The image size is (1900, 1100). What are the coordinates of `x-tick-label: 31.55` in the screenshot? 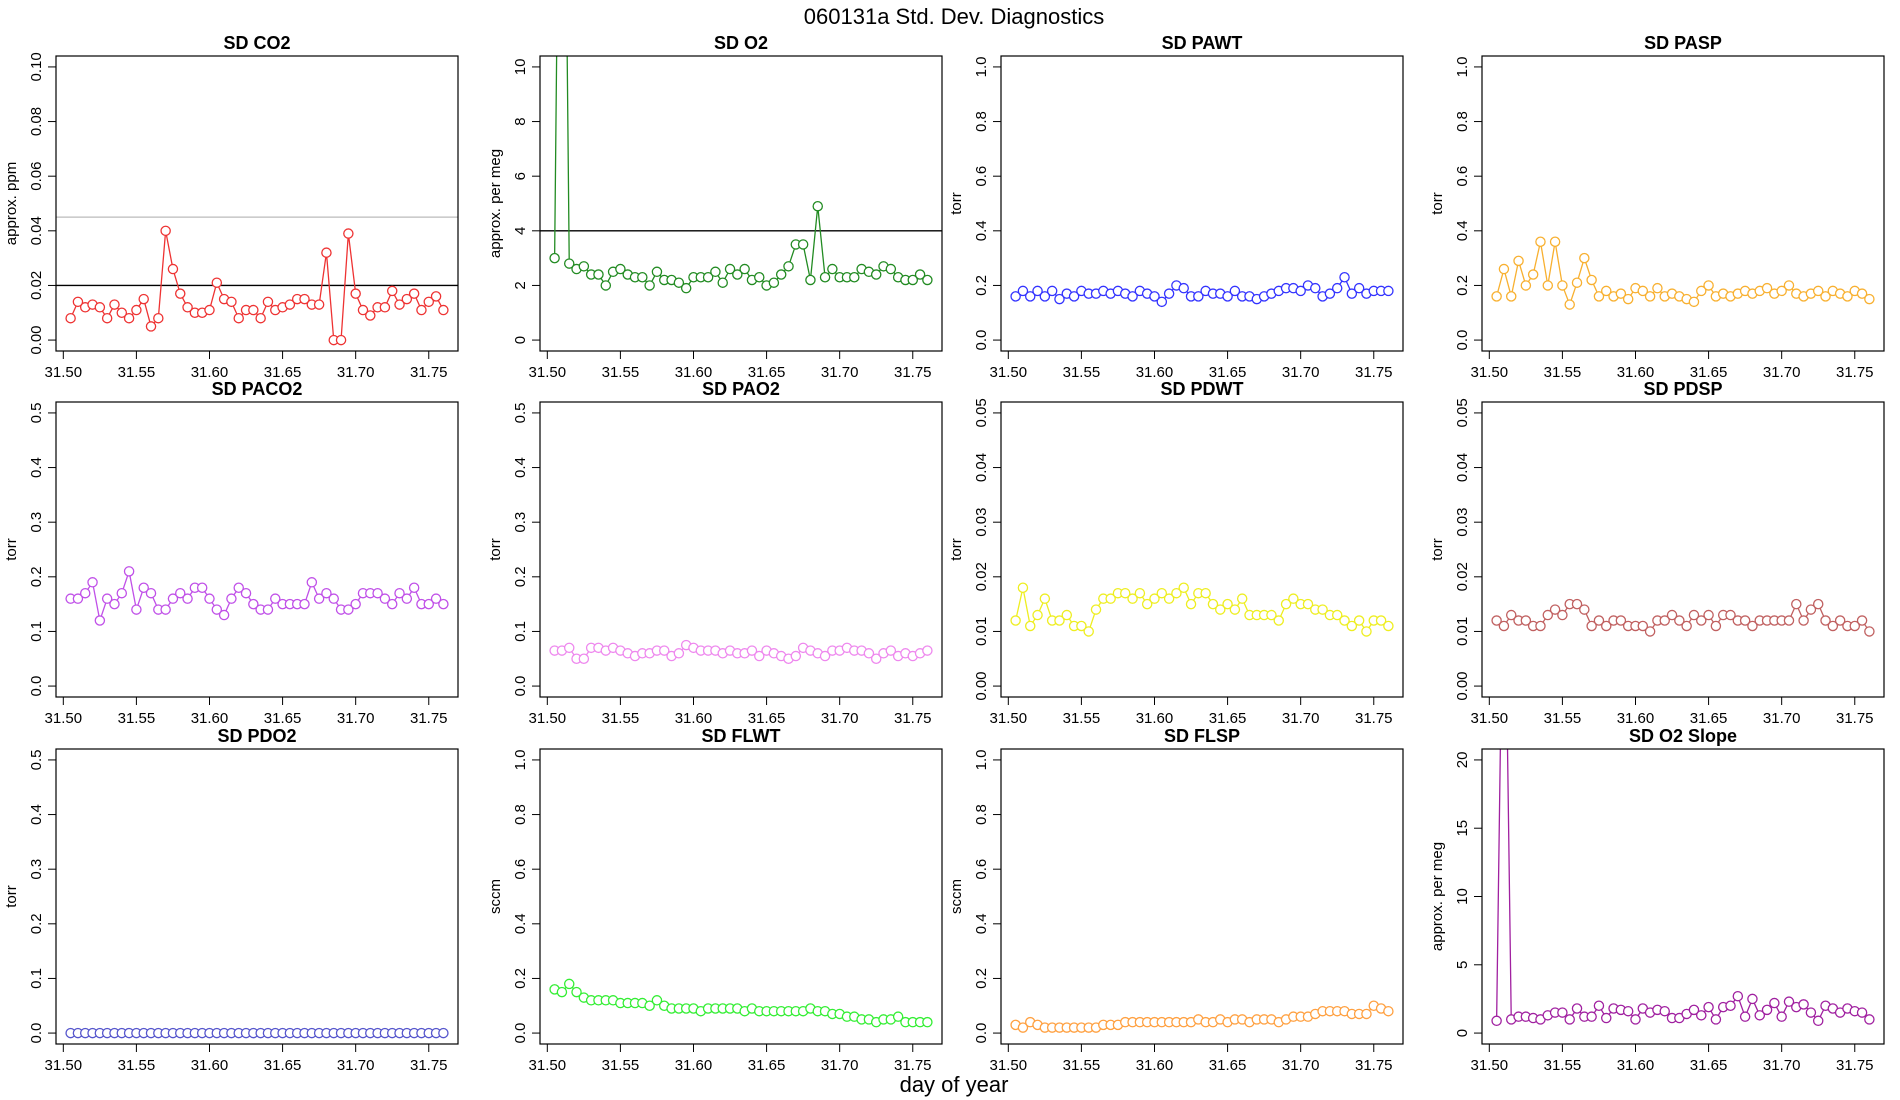 It's located at (137, 372).